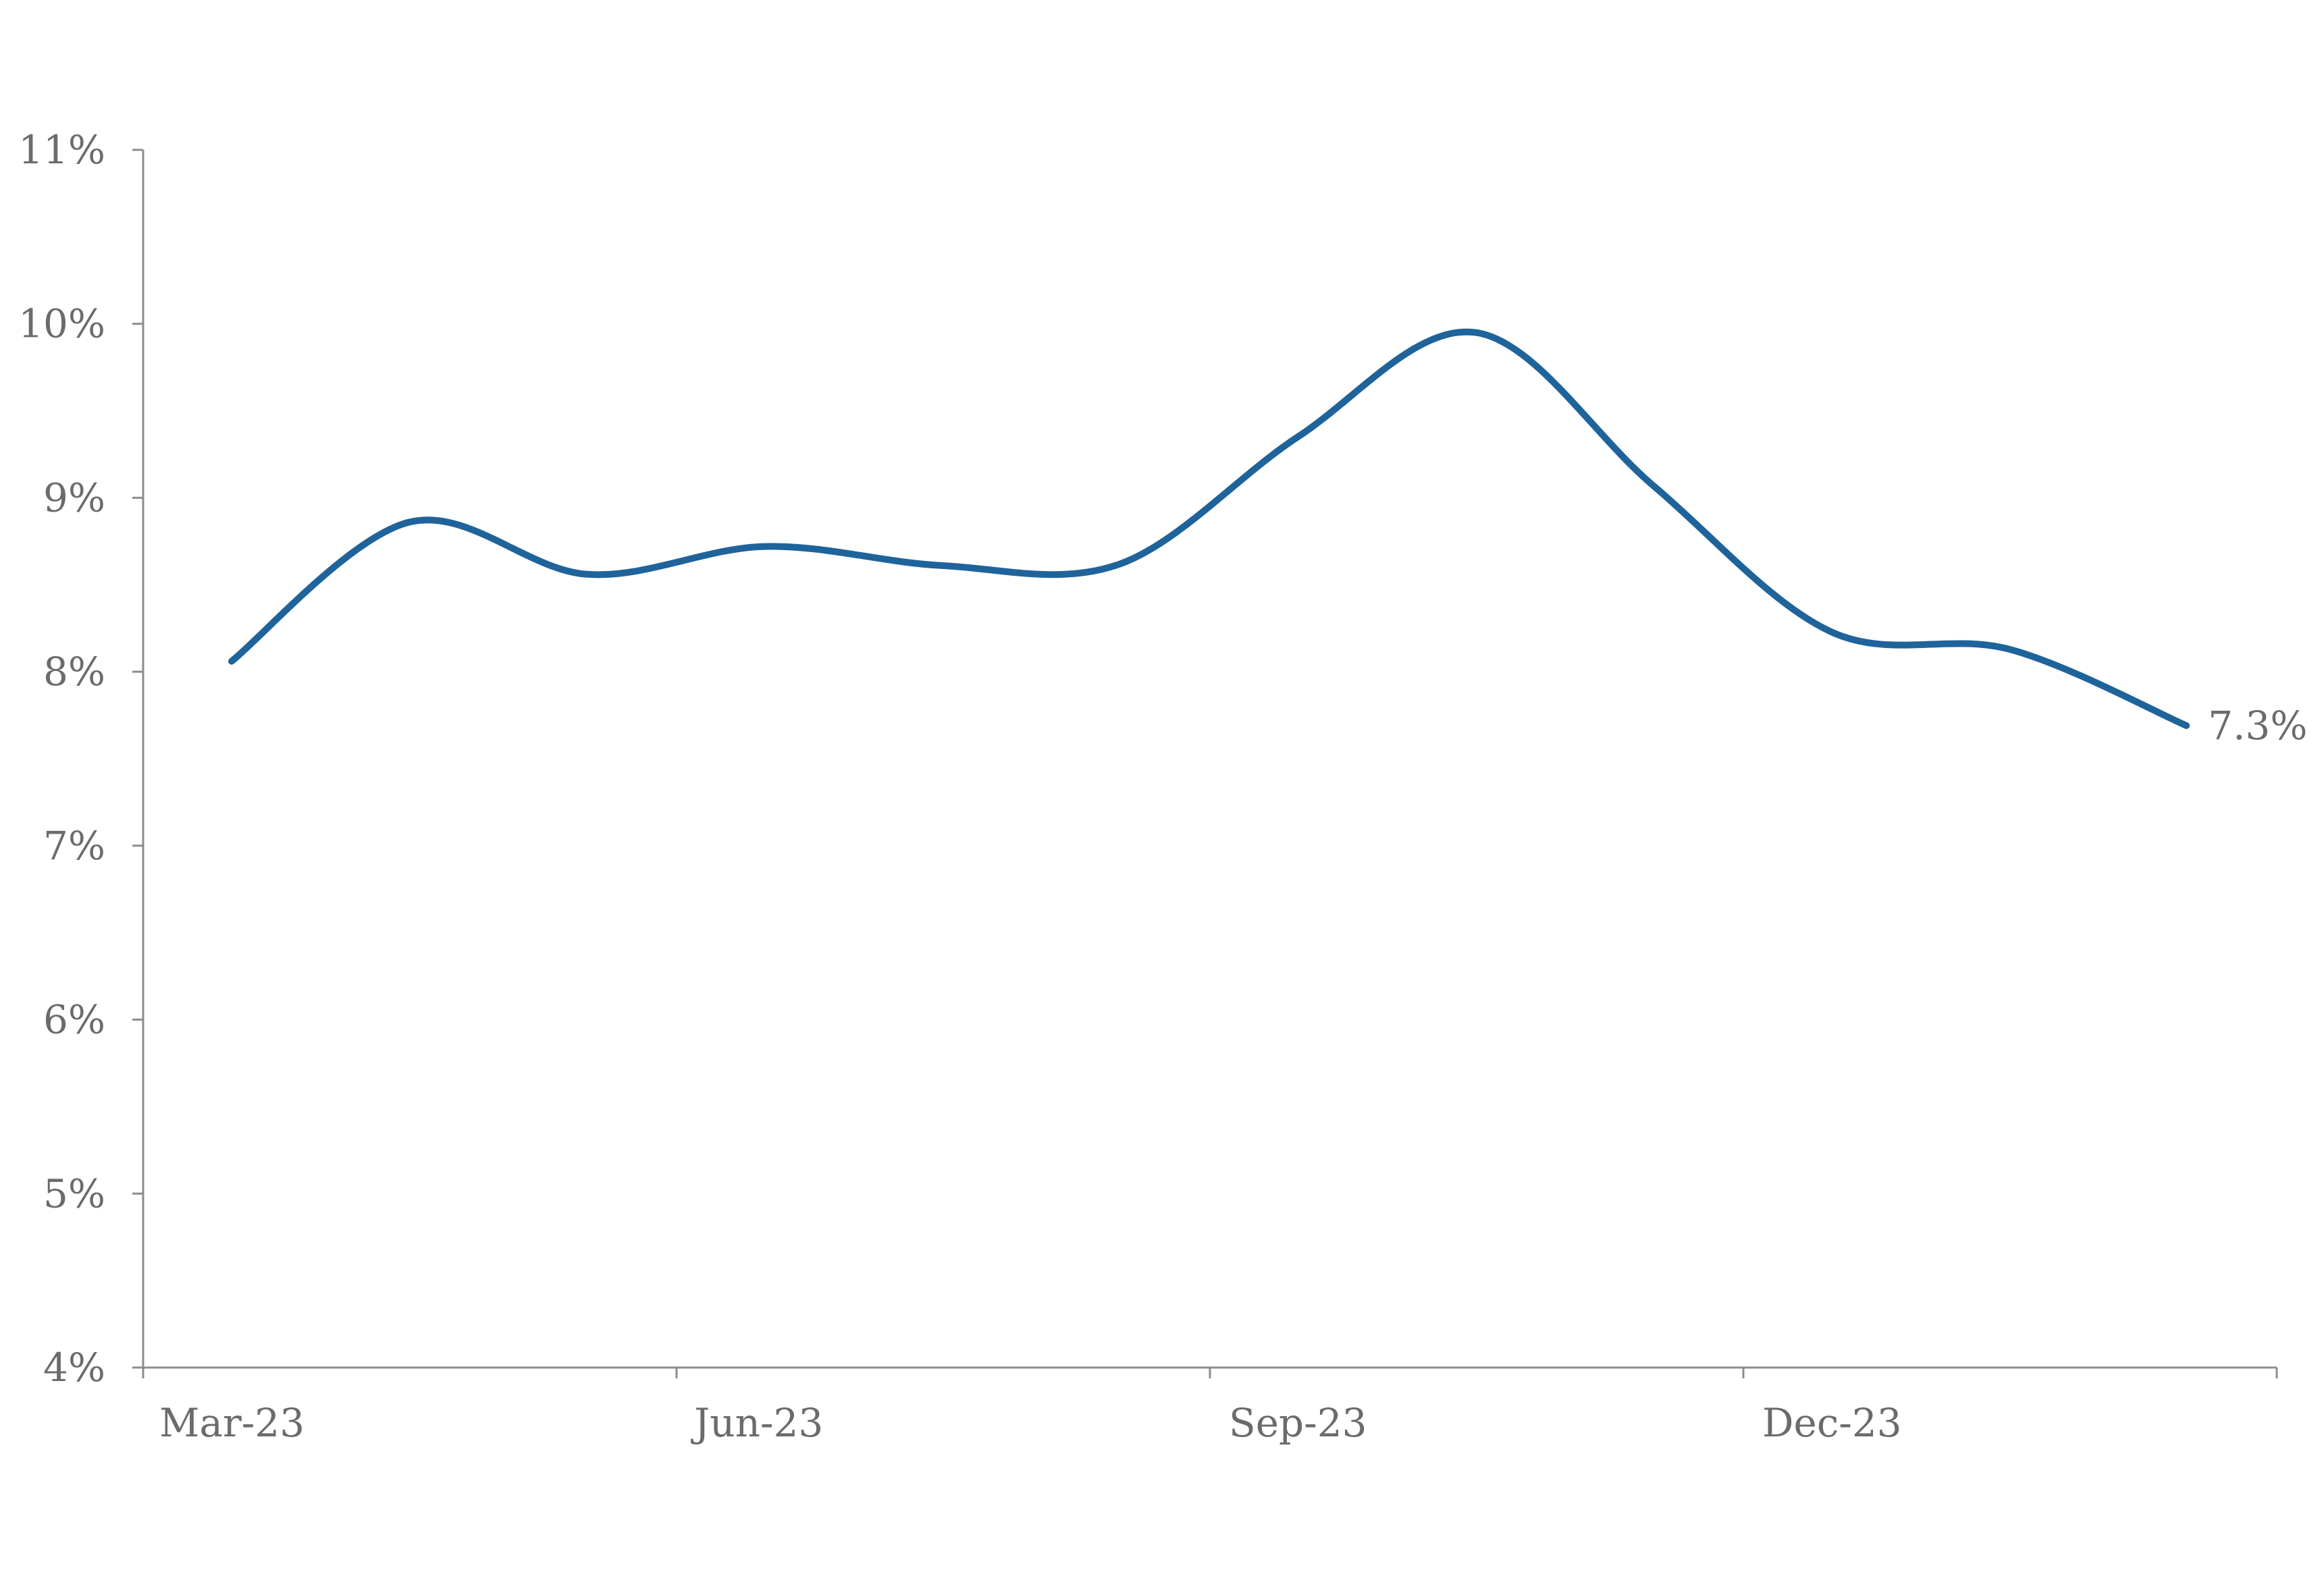 The width and height of the screenshot is (2324, 1593). Describe the element at coordinates (757, 1423) in the screenshot. I see `x-tick-label: Jun-23` at that location.